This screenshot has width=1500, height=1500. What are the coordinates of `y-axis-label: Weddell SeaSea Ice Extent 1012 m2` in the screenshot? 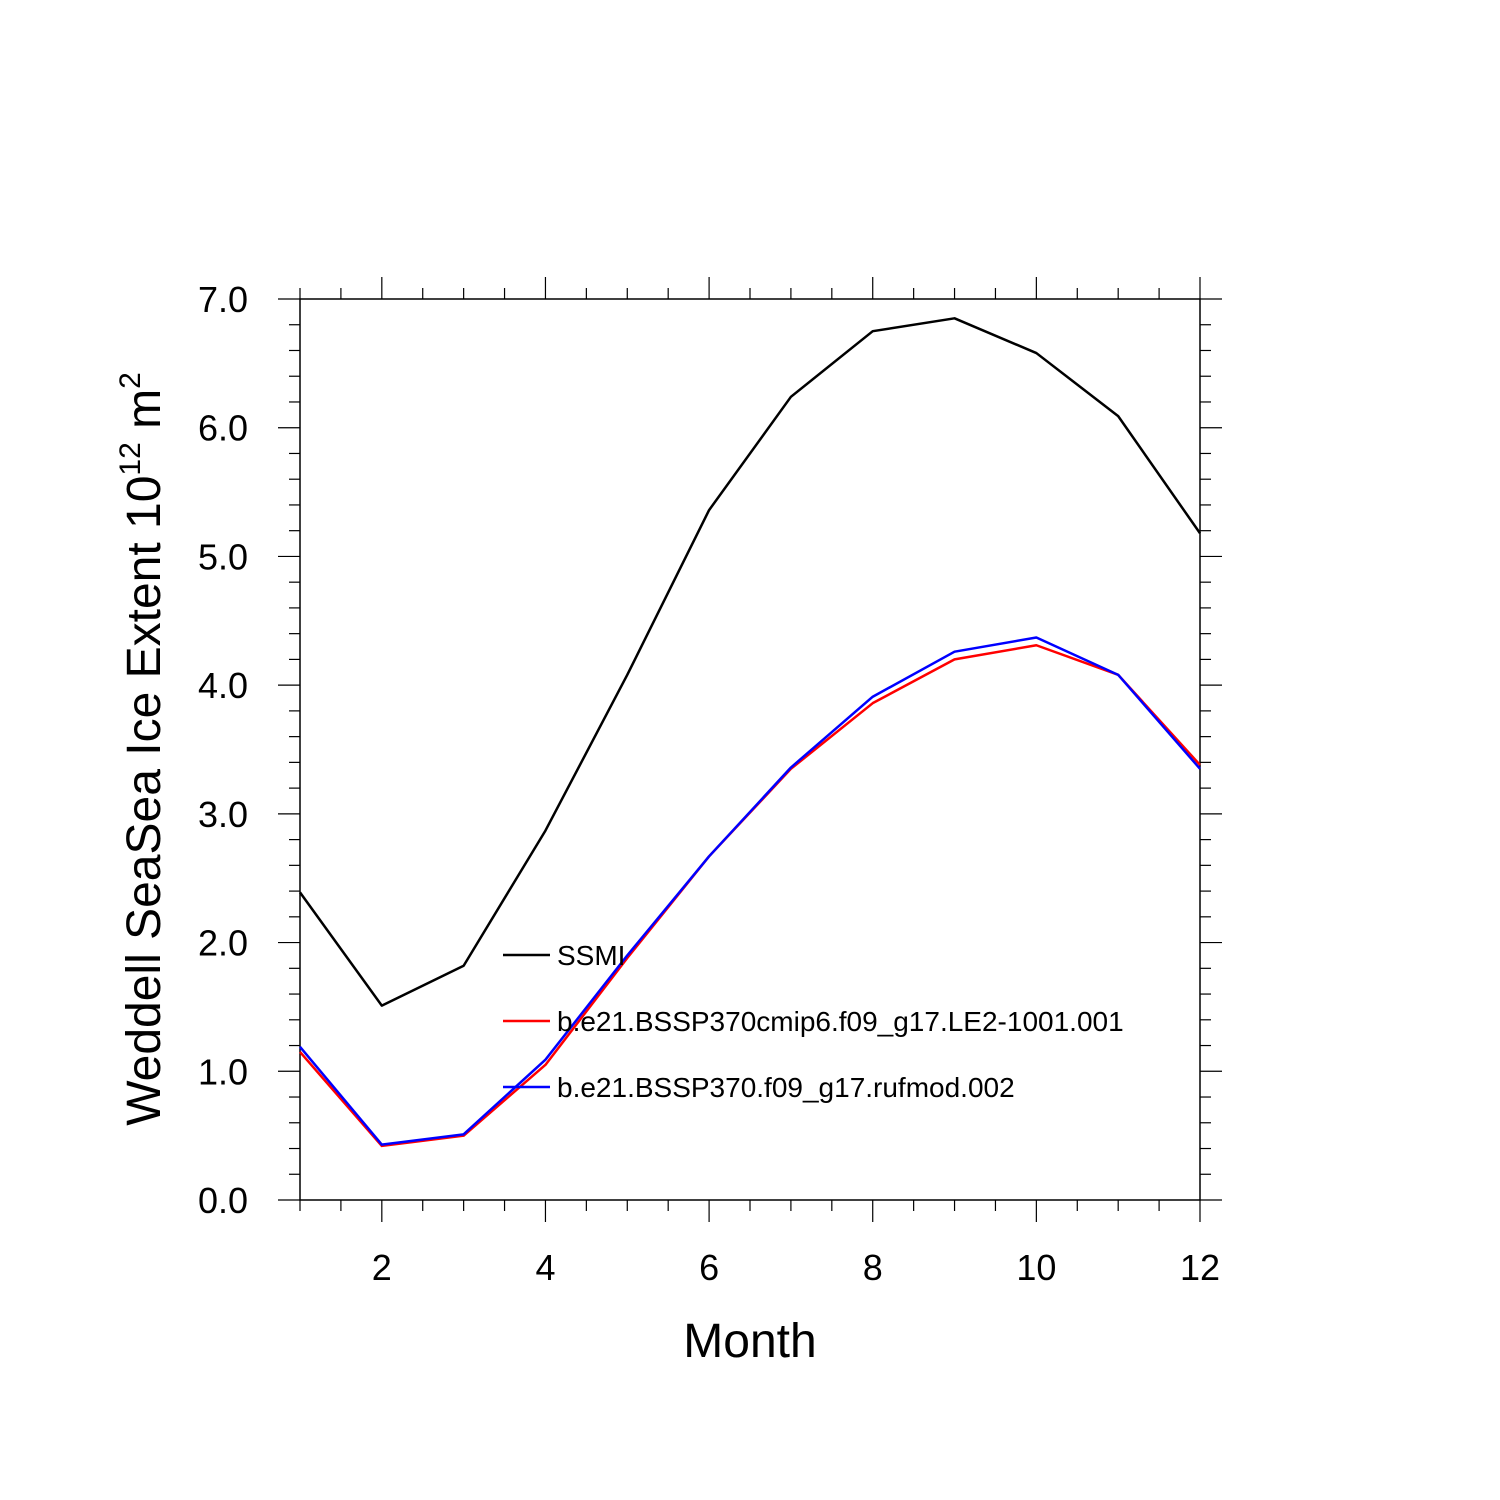 It's located at (142, 749).